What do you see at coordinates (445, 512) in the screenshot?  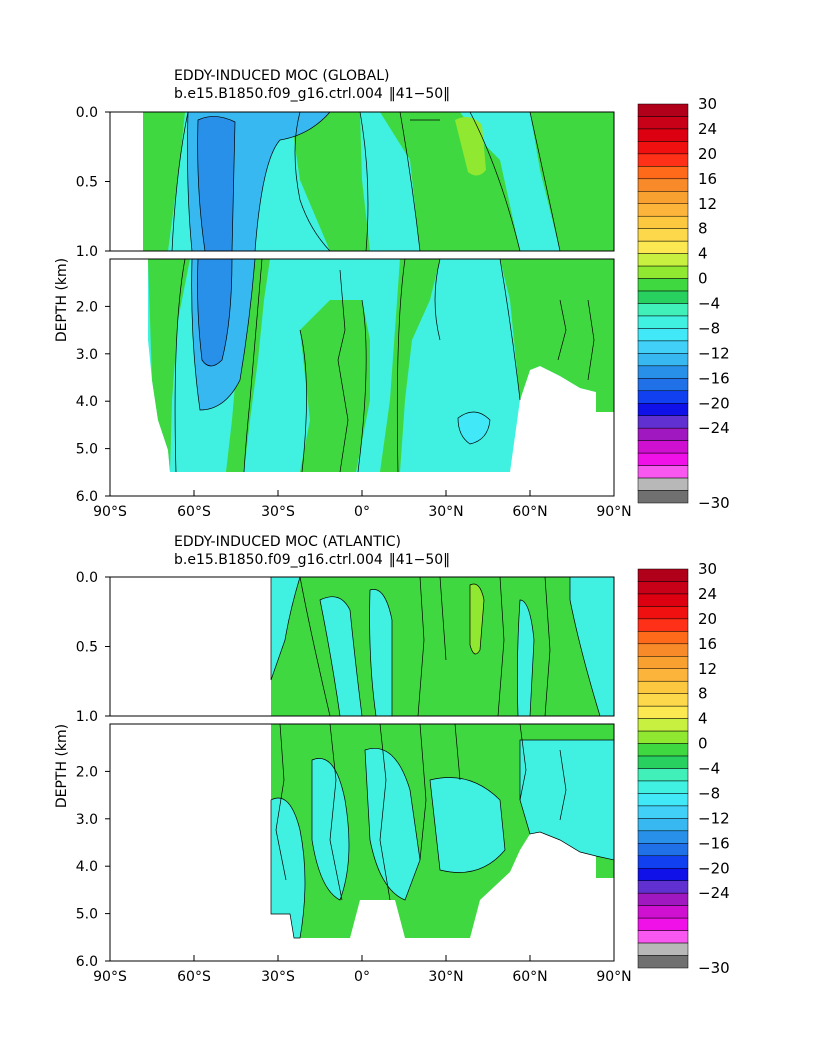 I see `x-tick-label: 30°N` at bounding box center [445, 512].